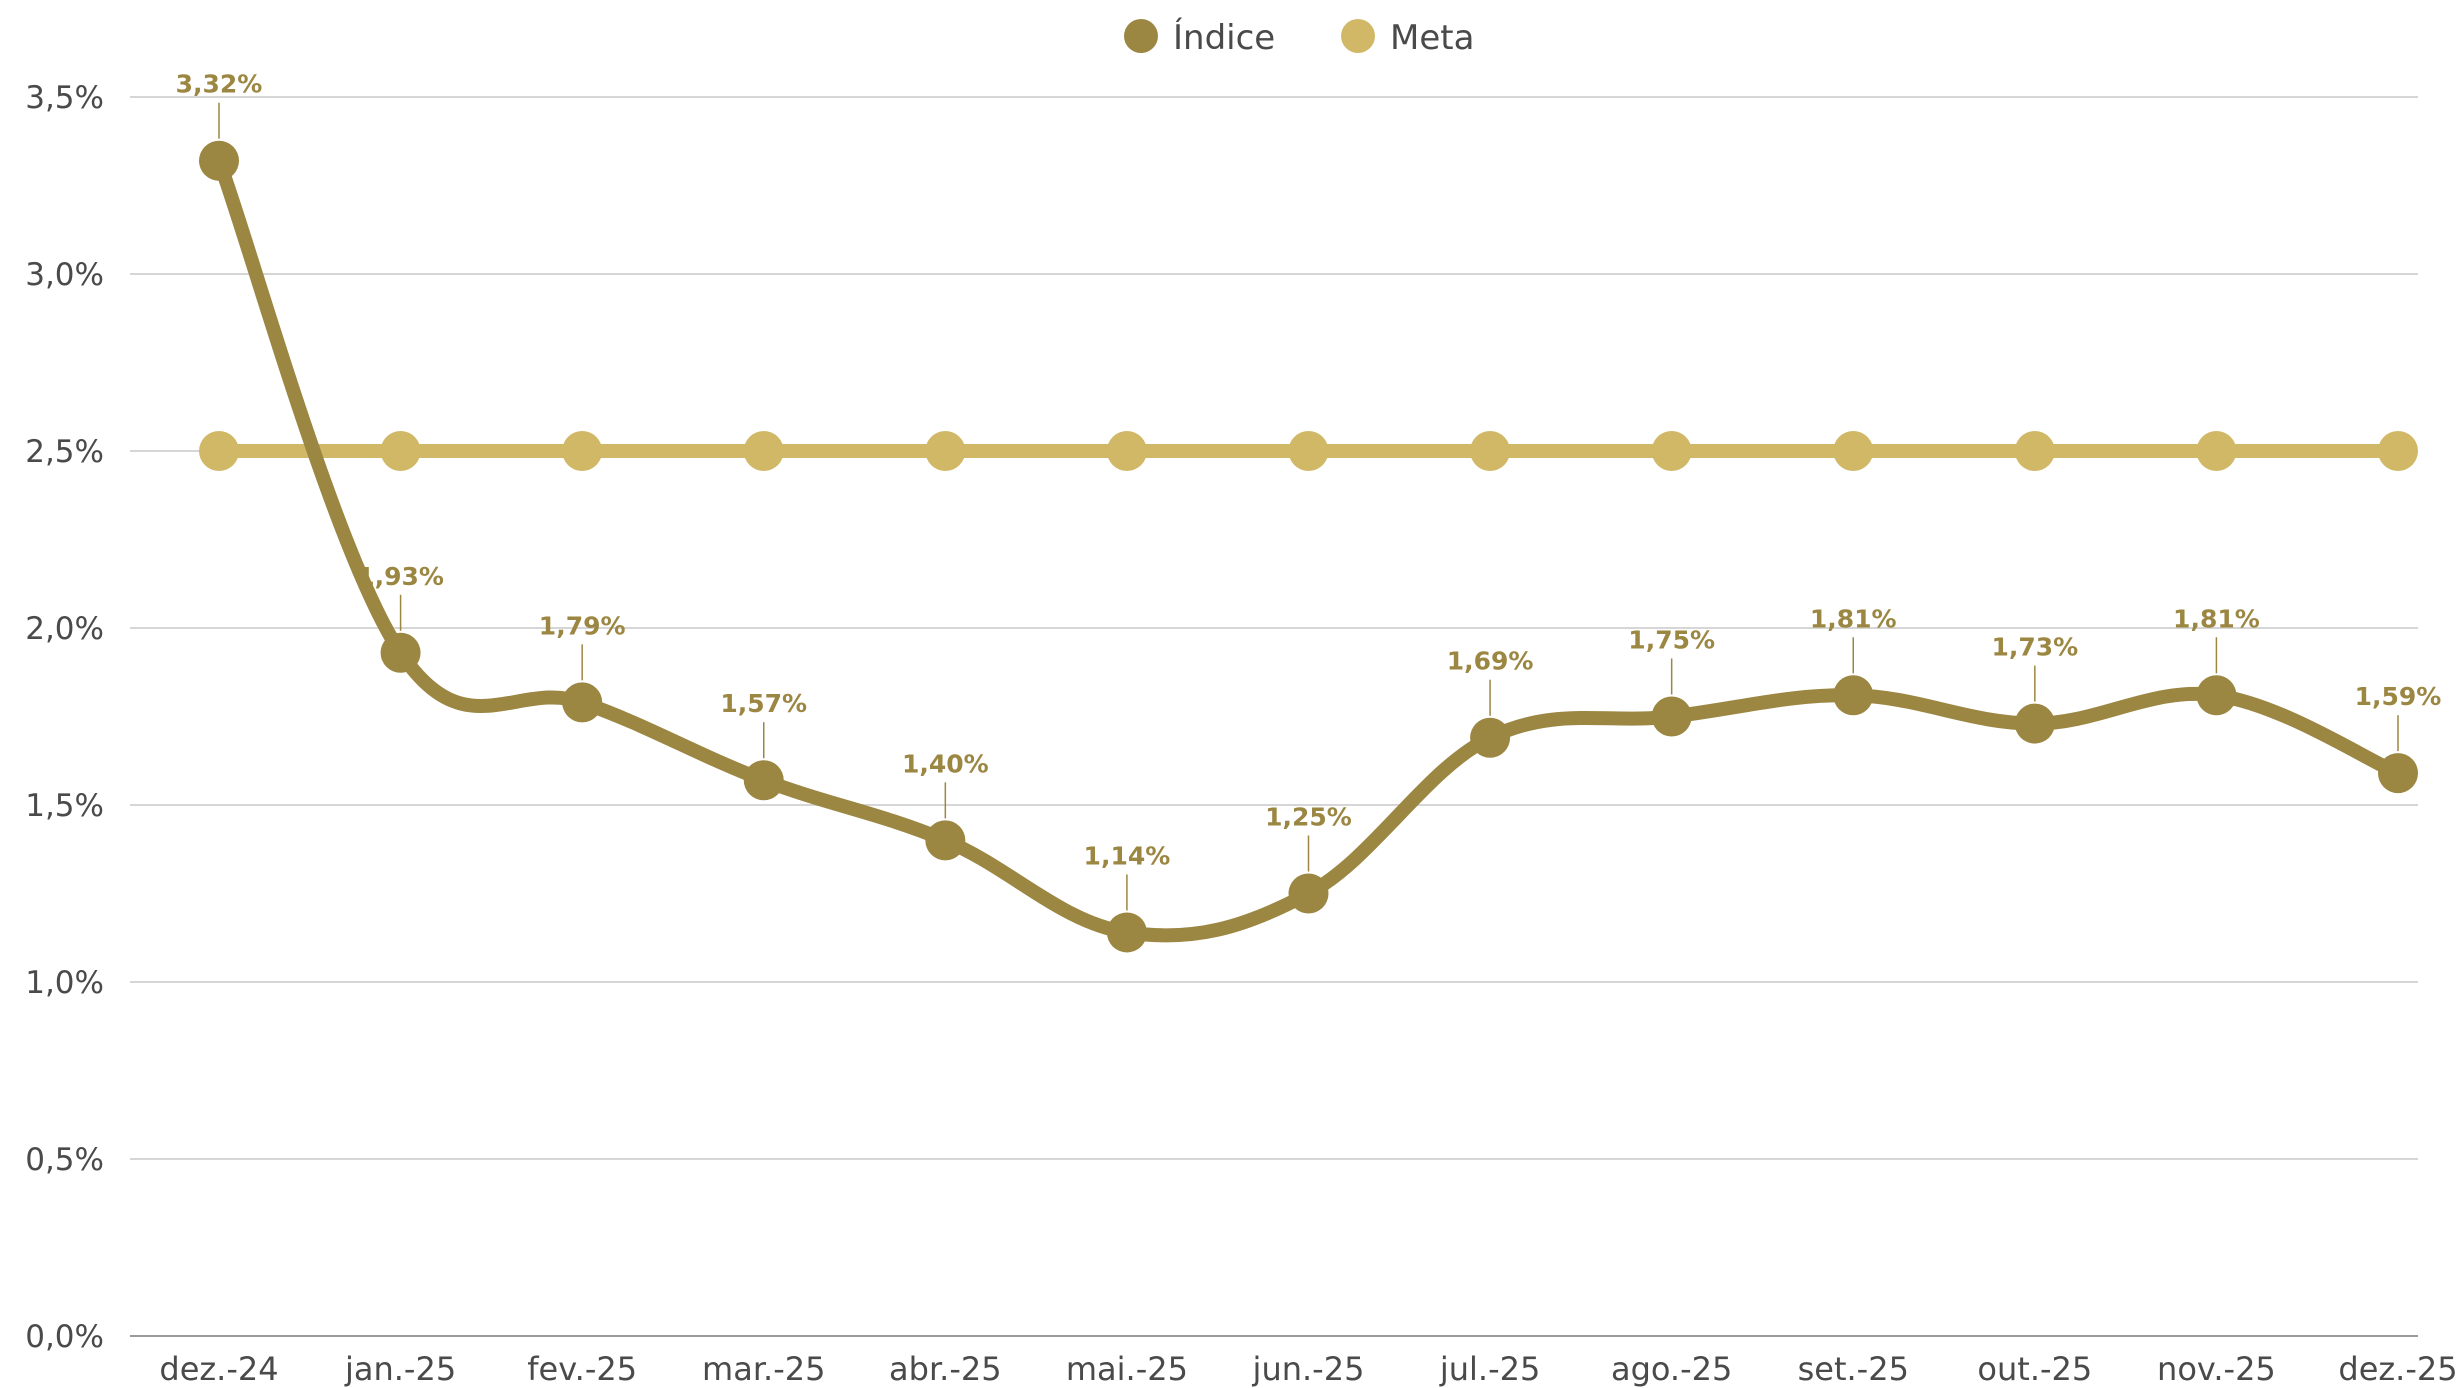 Image resolution: width=2463 pixels, height=1388 pixels. What do you see at coordinates (2216, 1369) in the screenshot?
I see `x-tick-label: nov.-25` at bounding box center [2216, 1369].